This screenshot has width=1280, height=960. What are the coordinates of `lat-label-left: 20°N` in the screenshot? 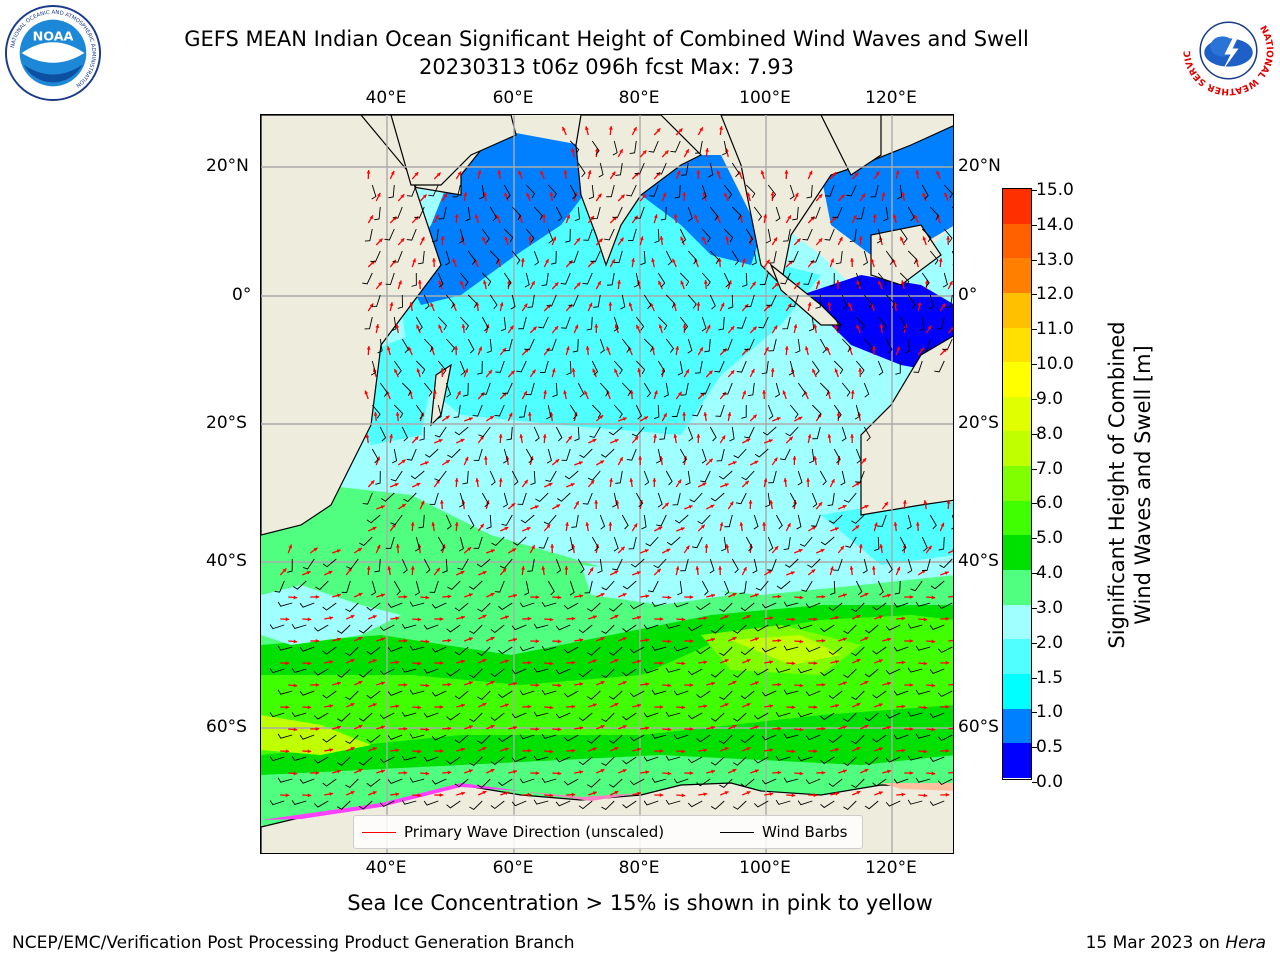 It's located at (227, 166).